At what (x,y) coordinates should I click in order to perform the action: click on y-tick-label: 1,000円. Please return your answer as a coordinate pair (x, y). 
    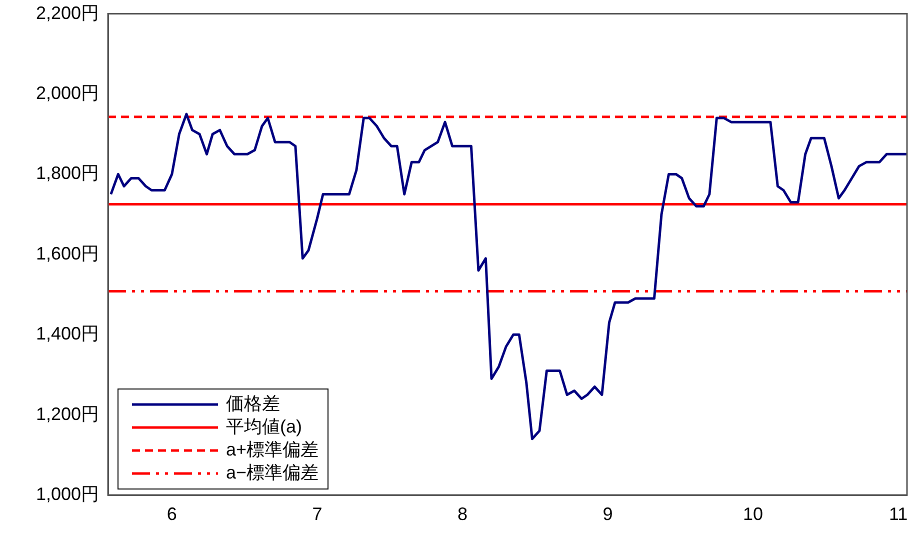
    Looking at the image, I should click on (67, 494).